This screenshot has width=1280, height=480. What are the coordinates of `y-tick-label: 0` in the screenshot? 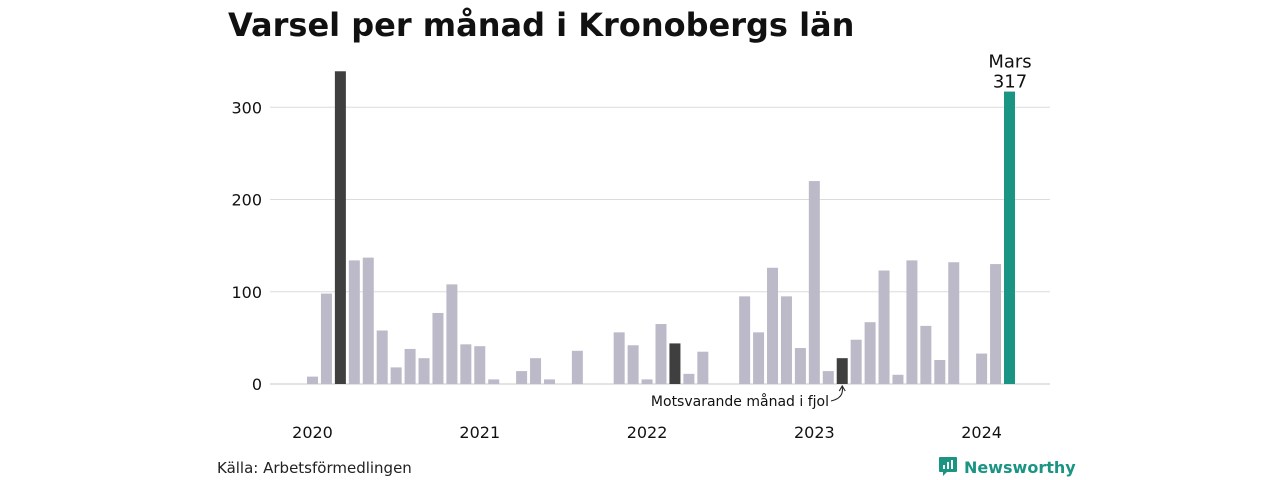 It's located at (257, 384).